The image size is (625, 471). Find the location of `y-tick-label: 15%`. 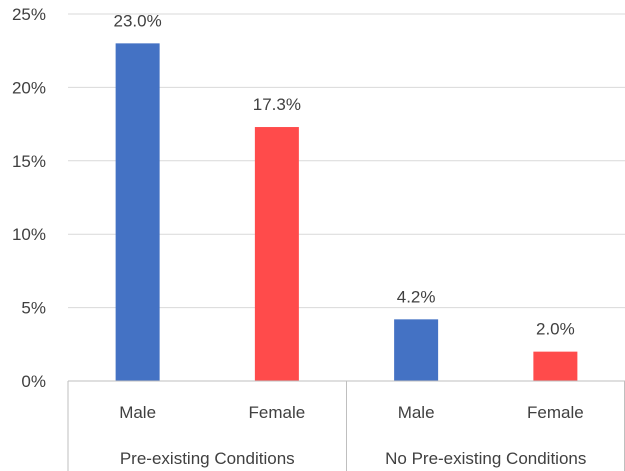

y-tick-label: 15% is located at coordinates (29, 161).